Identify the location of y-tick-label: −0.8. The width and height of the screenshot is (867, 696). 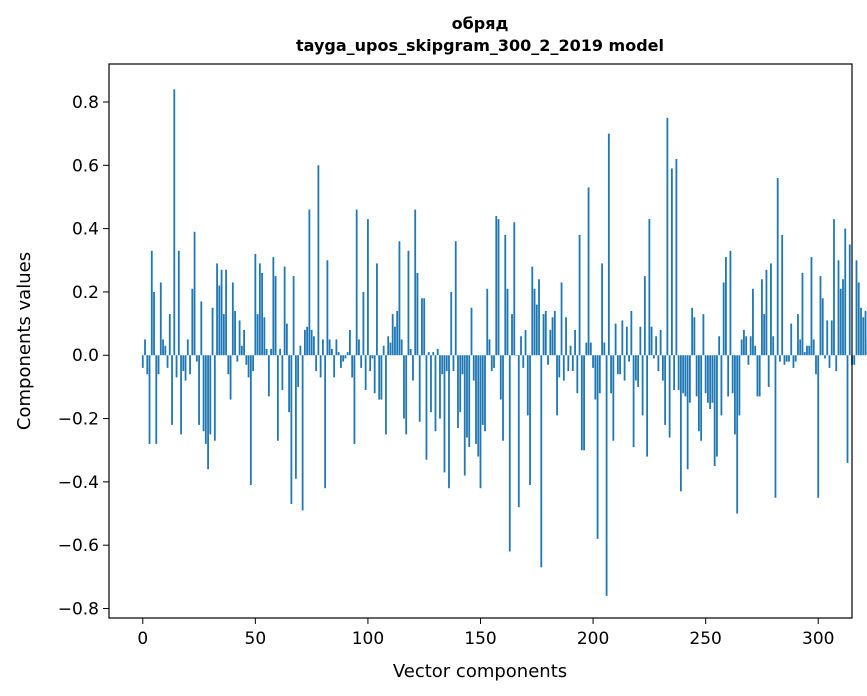
(78, 610).